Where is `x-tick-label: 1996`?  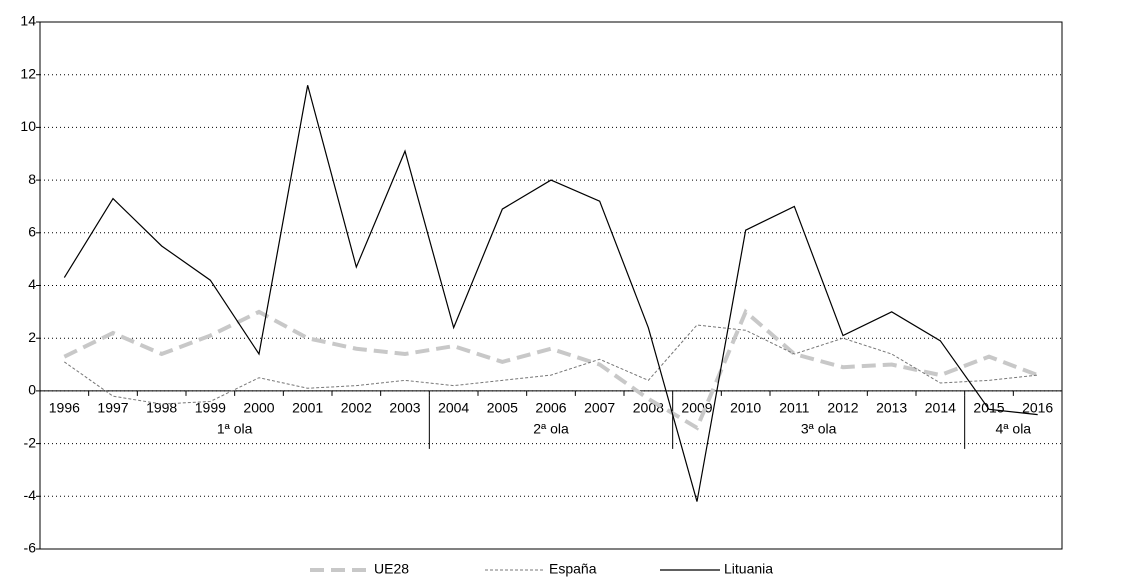 x-tick-label: 1996 is located at coordinates (64, 408).